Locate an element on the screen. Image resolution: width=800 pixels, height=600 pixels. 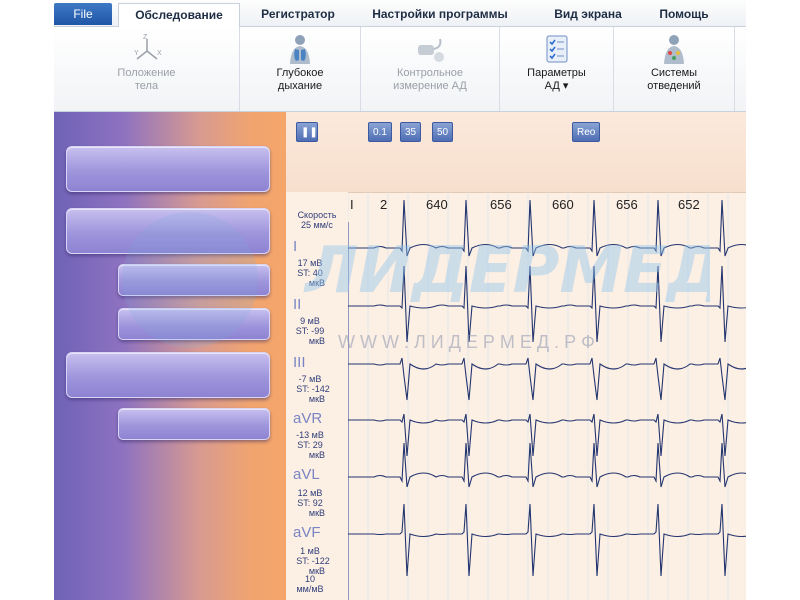
lead-systems-label: Системы отведений is located at coordinates (674, 79).